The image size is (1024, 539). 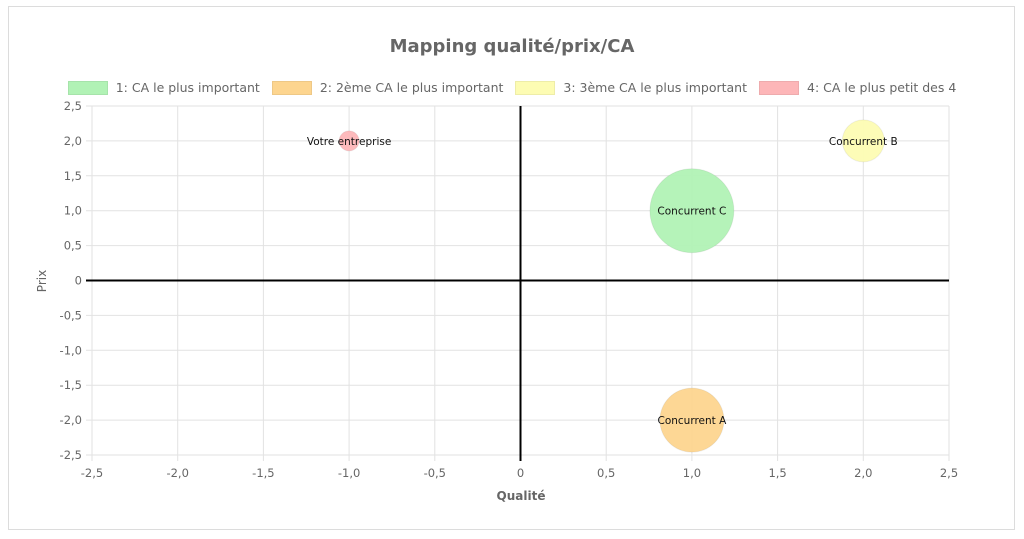 What do you see at coordinates (92, 473) in the screenshot?
I see `x-tick-label: -2,5` at bounding box center [92, 473].